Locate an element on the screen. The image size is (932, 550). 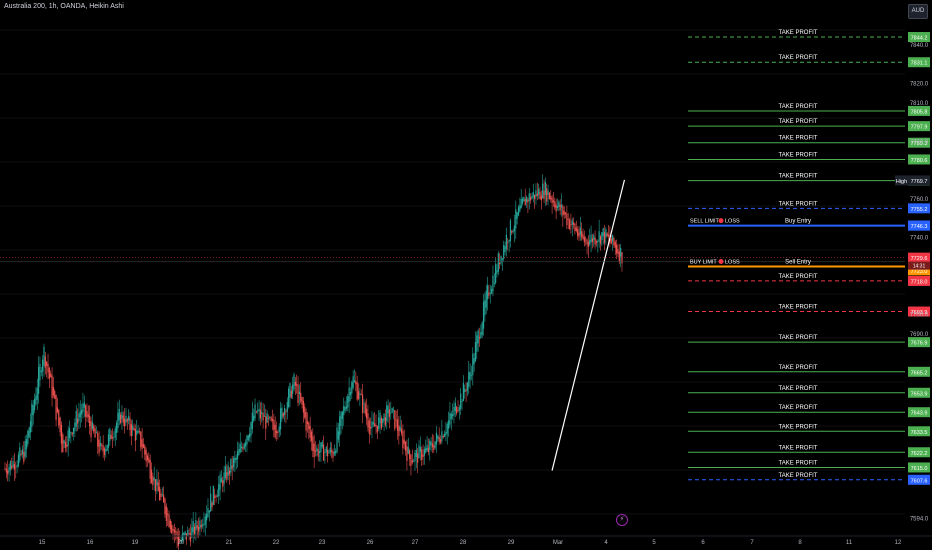
x-tick-label: 22 is located at coordinates (276, 543).